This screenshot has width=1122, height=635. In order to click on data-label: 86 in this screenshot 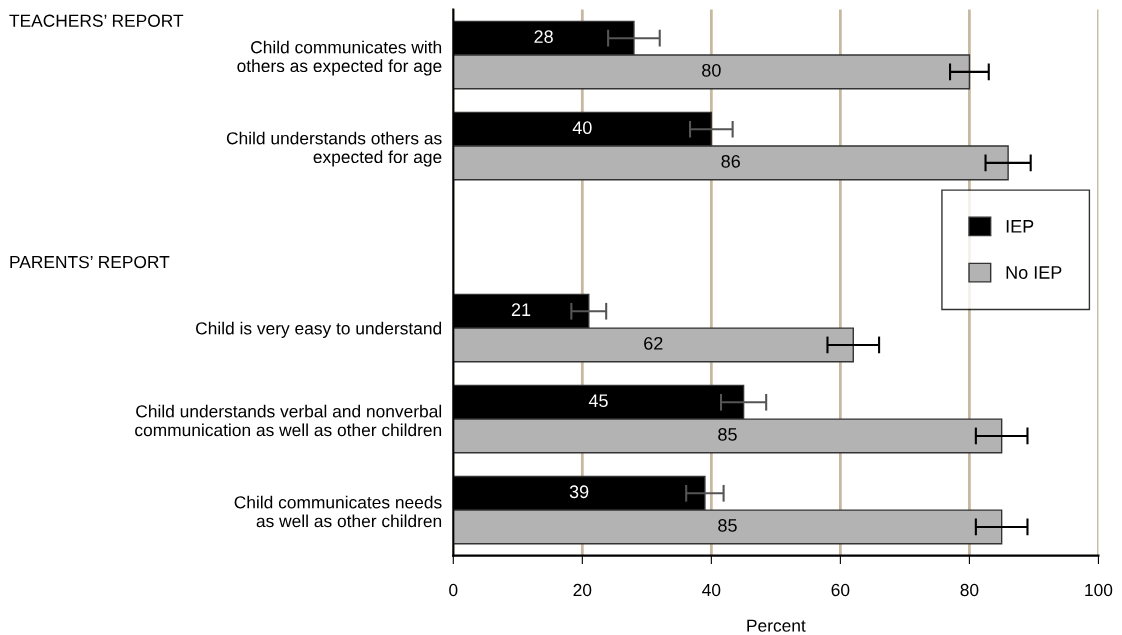, I will do `click(730, 161)`.